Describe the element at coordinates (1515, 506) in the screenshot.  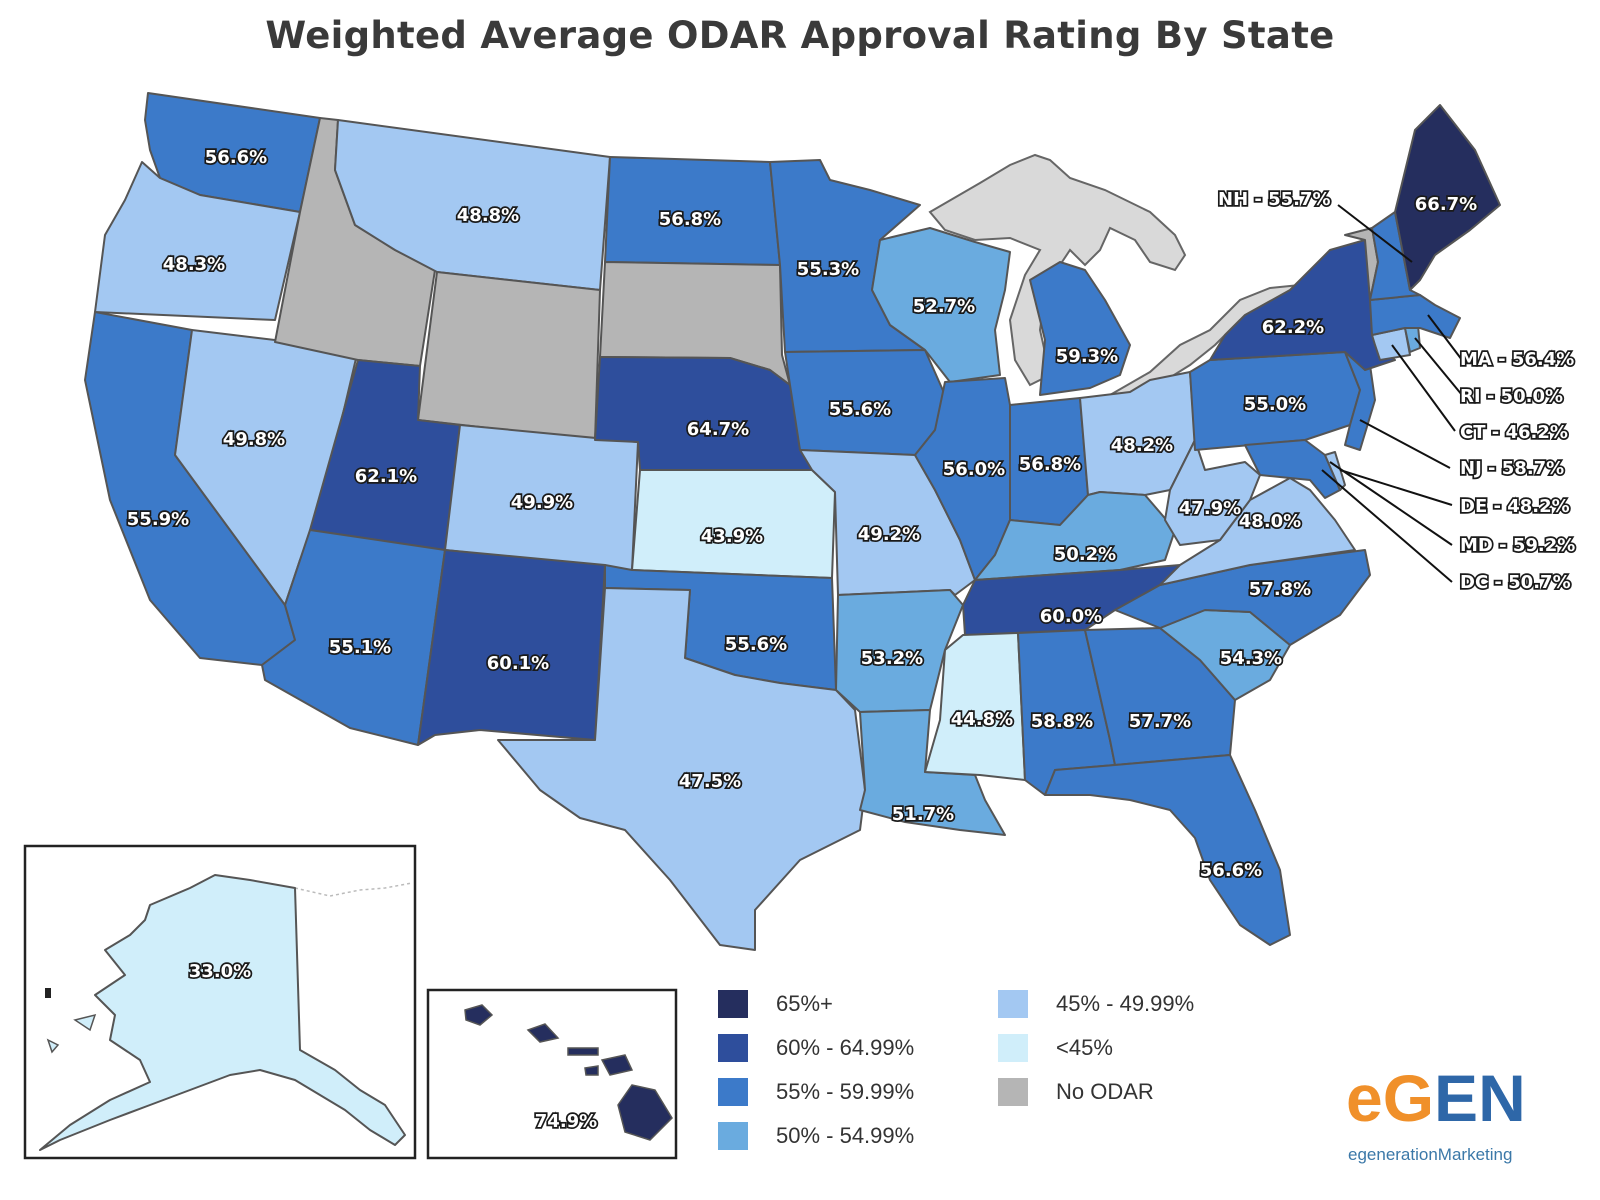
I see `callout-de: DE - 48.2%` at that location.